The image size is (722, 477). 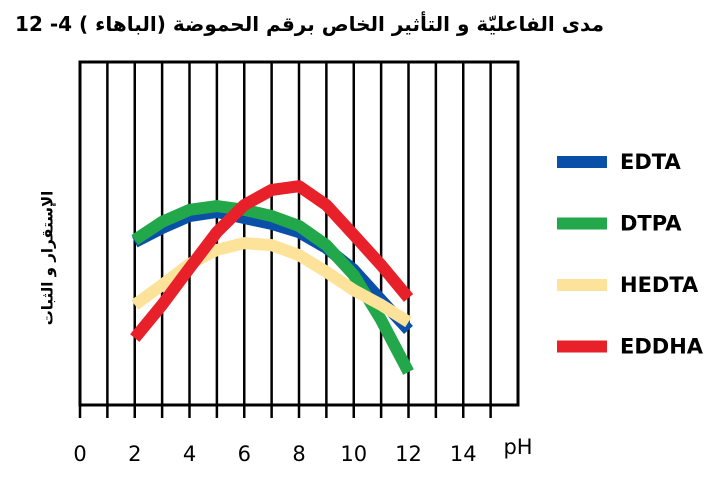 What do you see at coordinates (662, 347) in the screenshot?
I see `legend-label: EDDHA` at bounding box center [662, 347].